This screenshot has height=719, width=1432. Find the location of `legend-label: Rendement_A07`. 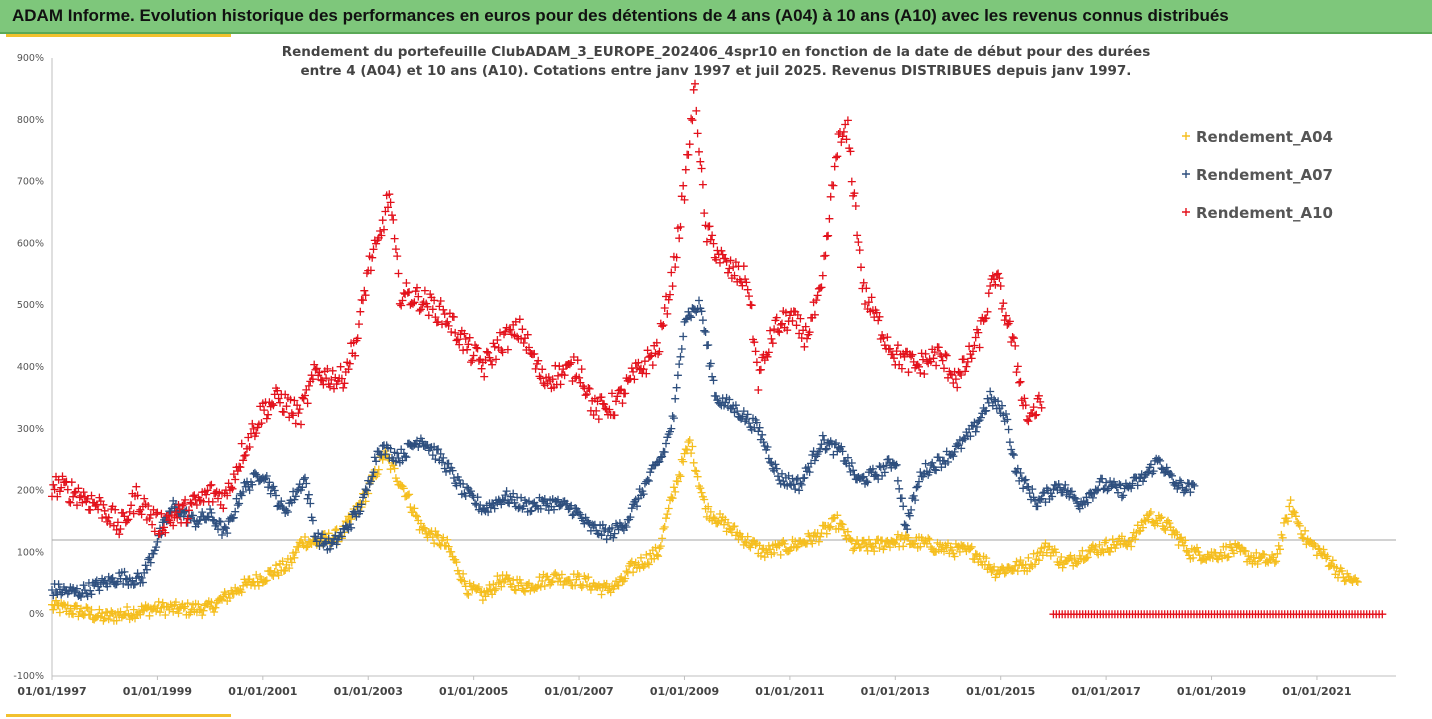

legend-label: Rendement_A07 is located at coordinates (1264, 175).